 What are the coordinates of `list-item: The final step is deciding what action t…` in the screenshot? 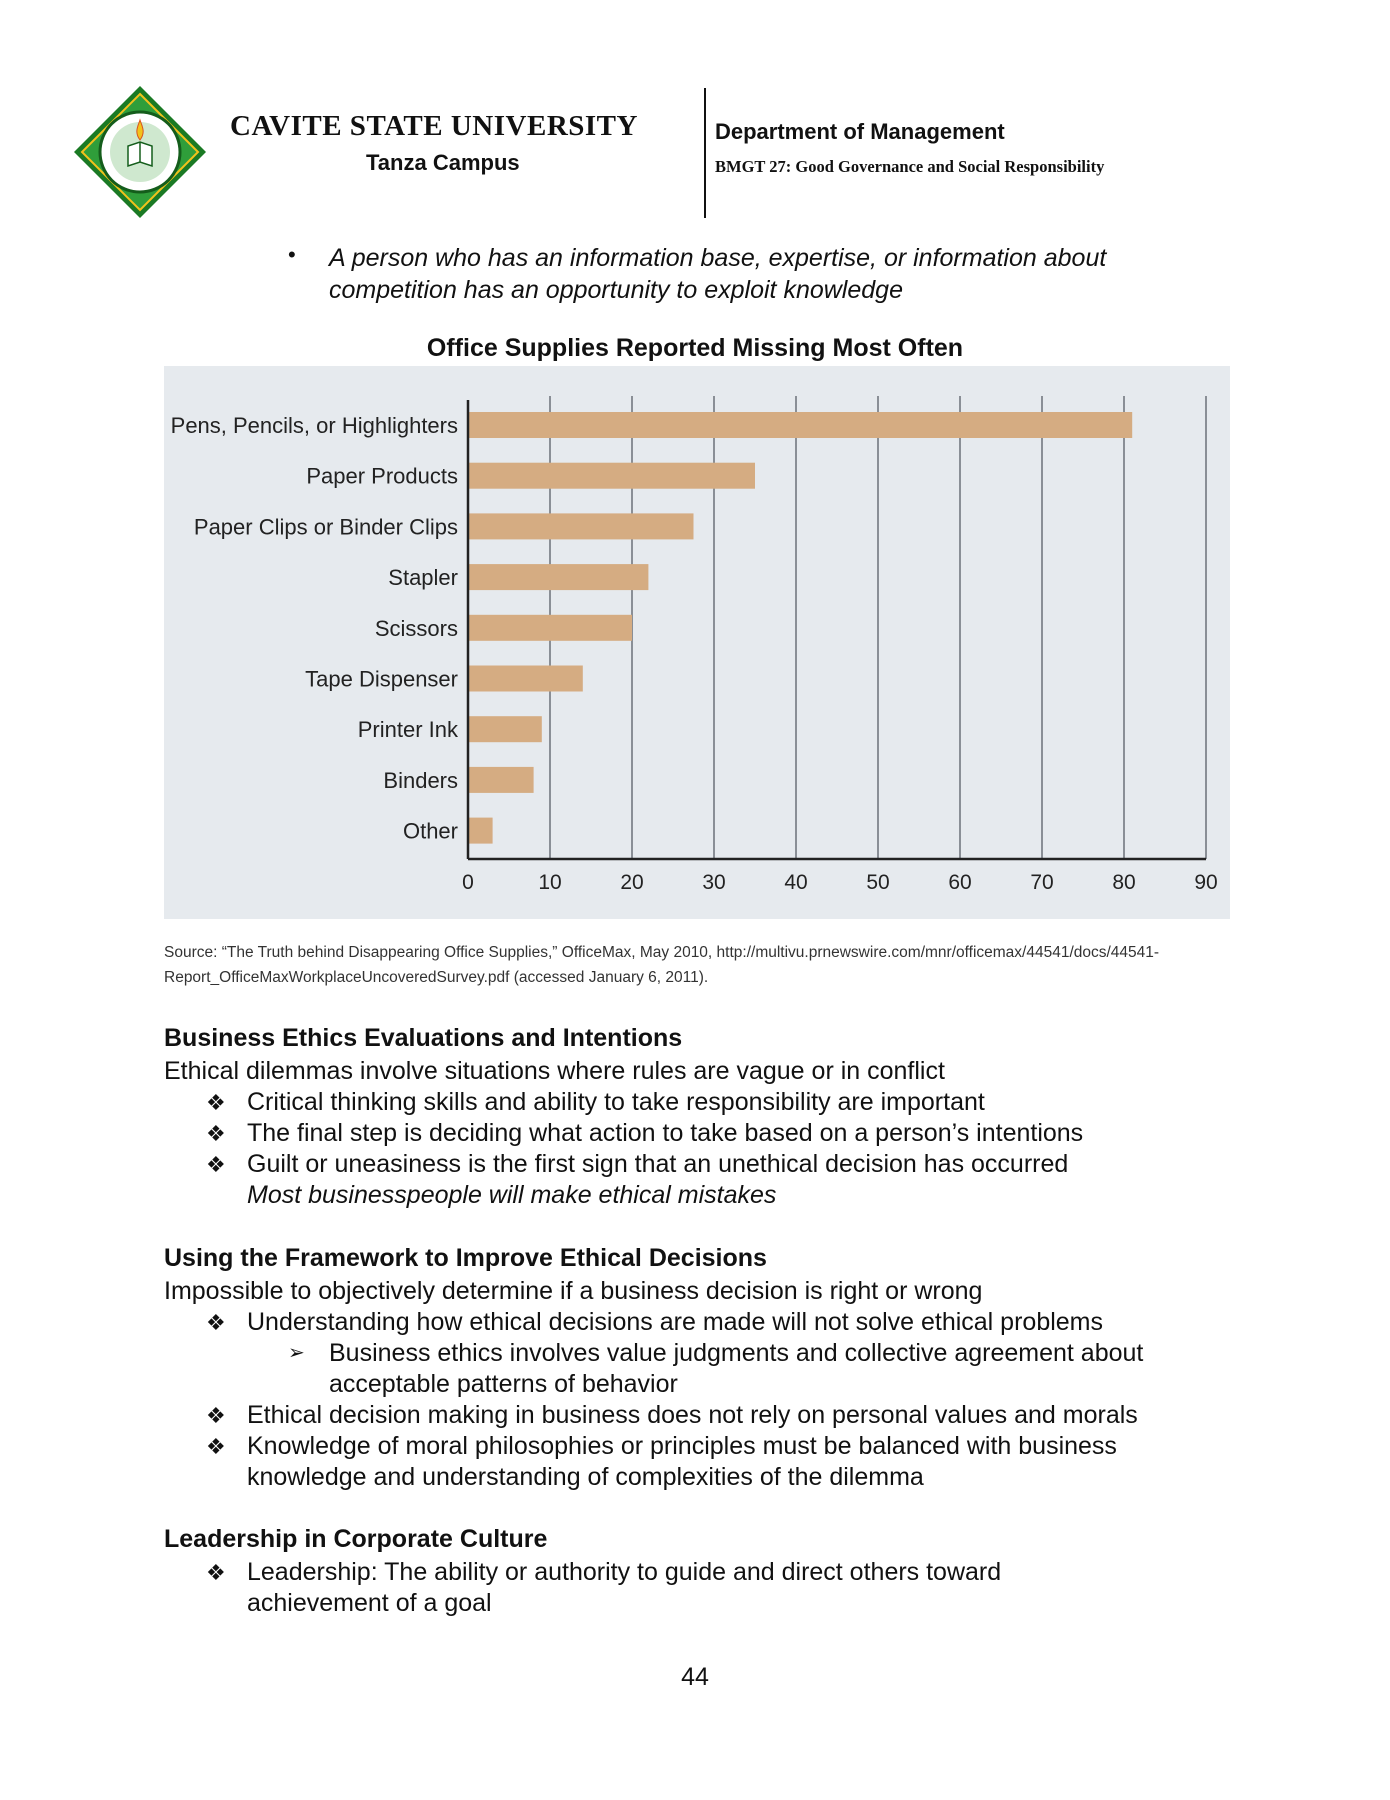 It's located at (665, 1133).